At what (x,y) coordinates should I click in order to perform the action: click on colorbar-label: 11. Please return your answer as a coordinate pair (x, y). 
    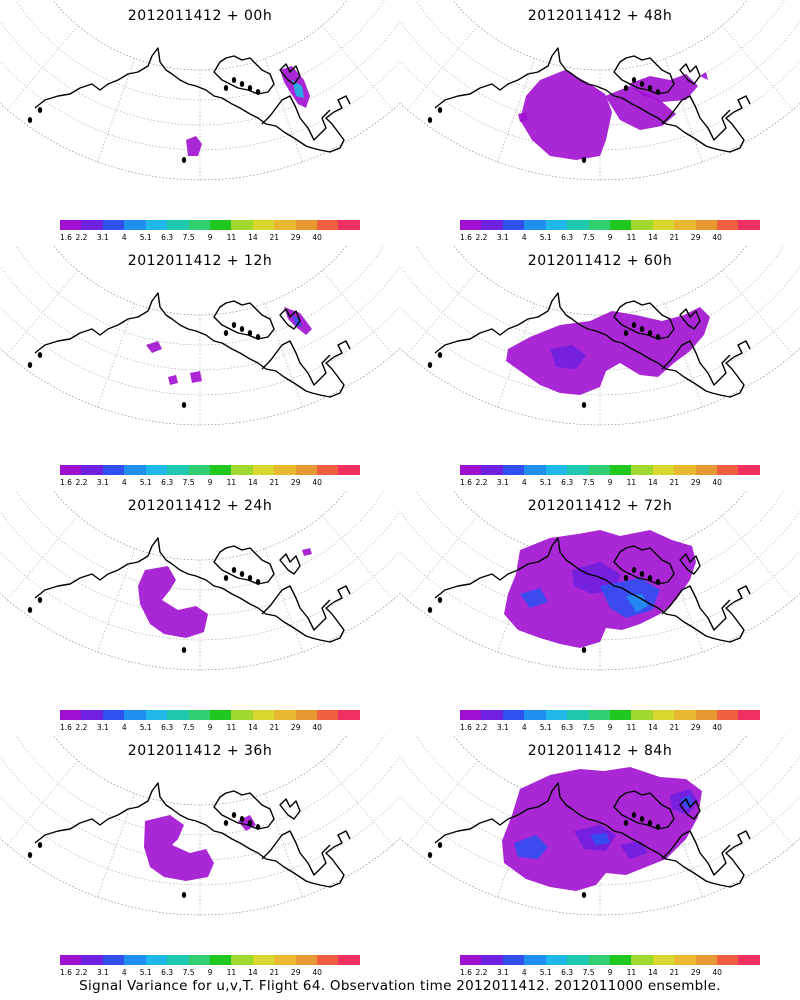
    Looking at the image, I should click on (231, 482).